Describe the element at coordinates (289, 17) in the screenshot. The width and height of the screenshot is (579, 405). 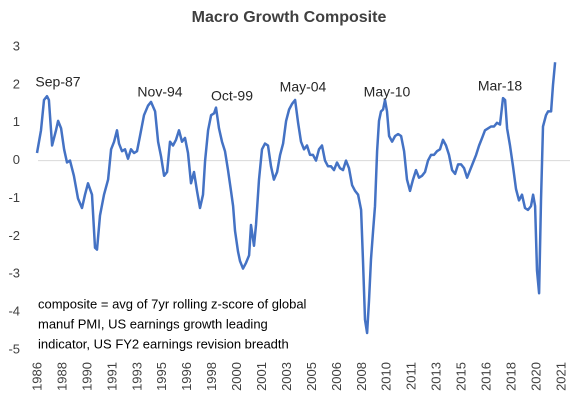
I see `chart-title: Macro Growth Composite` at that location.